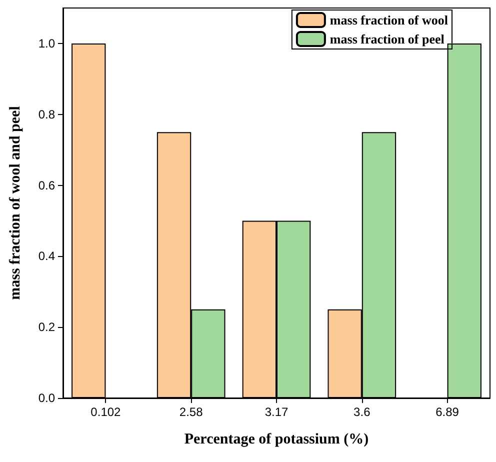 The height and width of the screenshot is (462, 496). Describe the element at coordinates (276, 412) in the screenshot. I see `x-tick-label: 3.17` at that location.